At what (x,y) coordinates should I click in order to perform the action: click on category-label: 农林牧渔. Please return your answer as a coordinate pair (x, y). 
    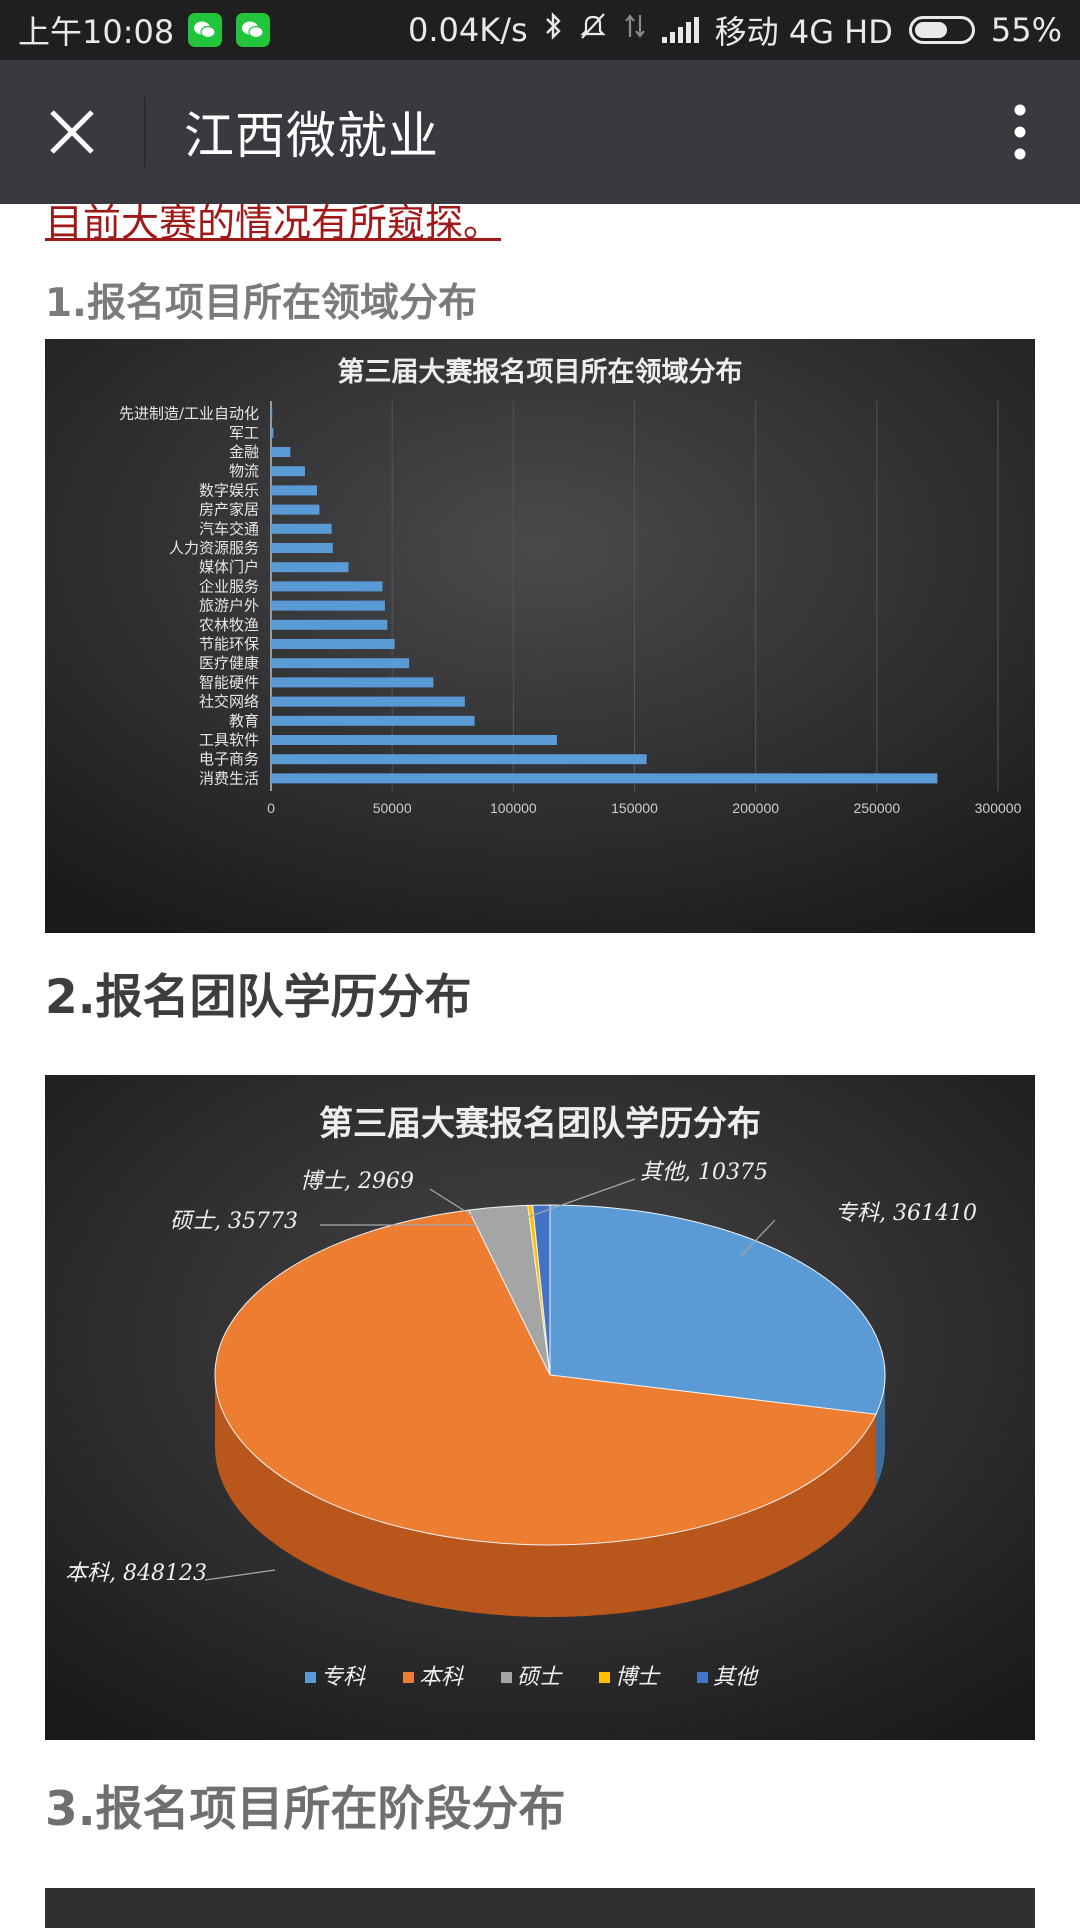
    Looking at the image, I should click on (229, 625).